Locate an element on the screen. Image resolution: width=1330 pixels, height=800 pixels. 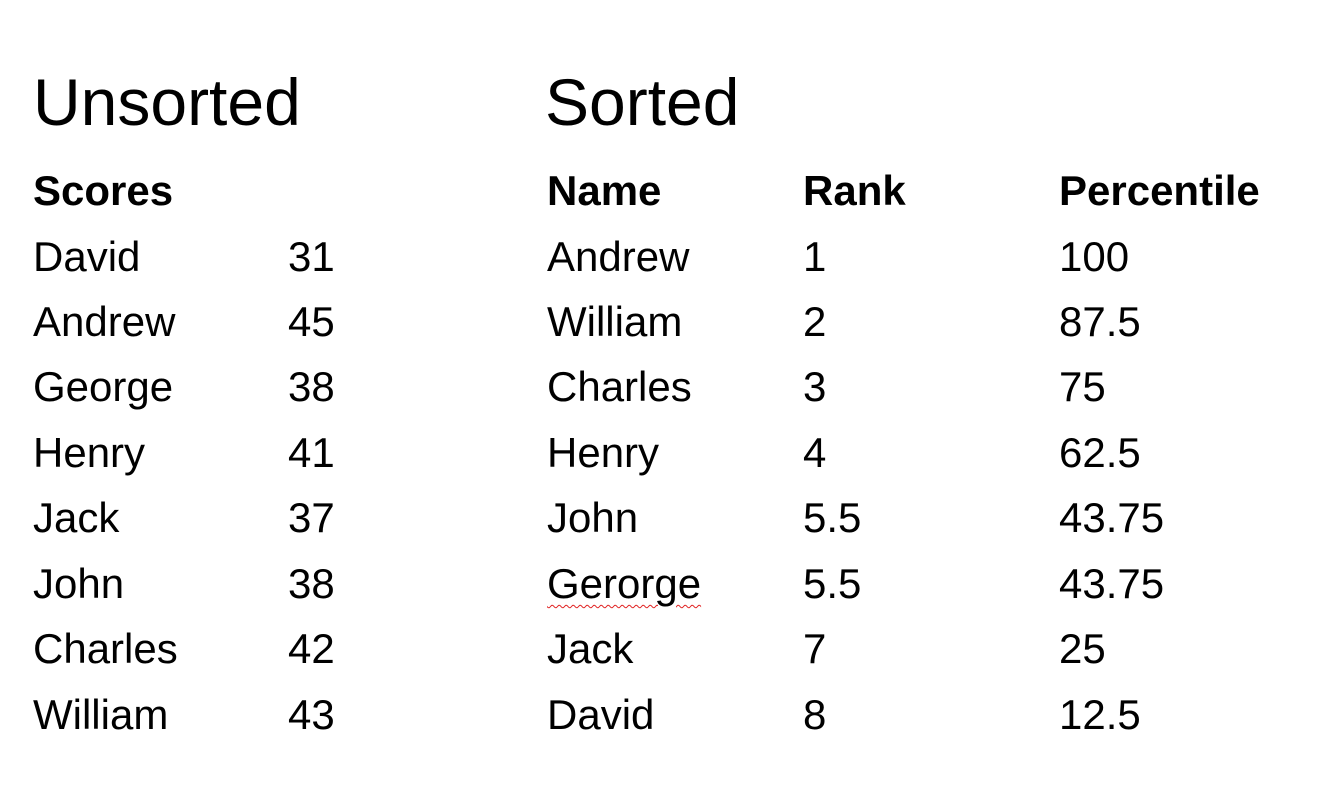
sorted-name: William is located at coordinates (615, 321).